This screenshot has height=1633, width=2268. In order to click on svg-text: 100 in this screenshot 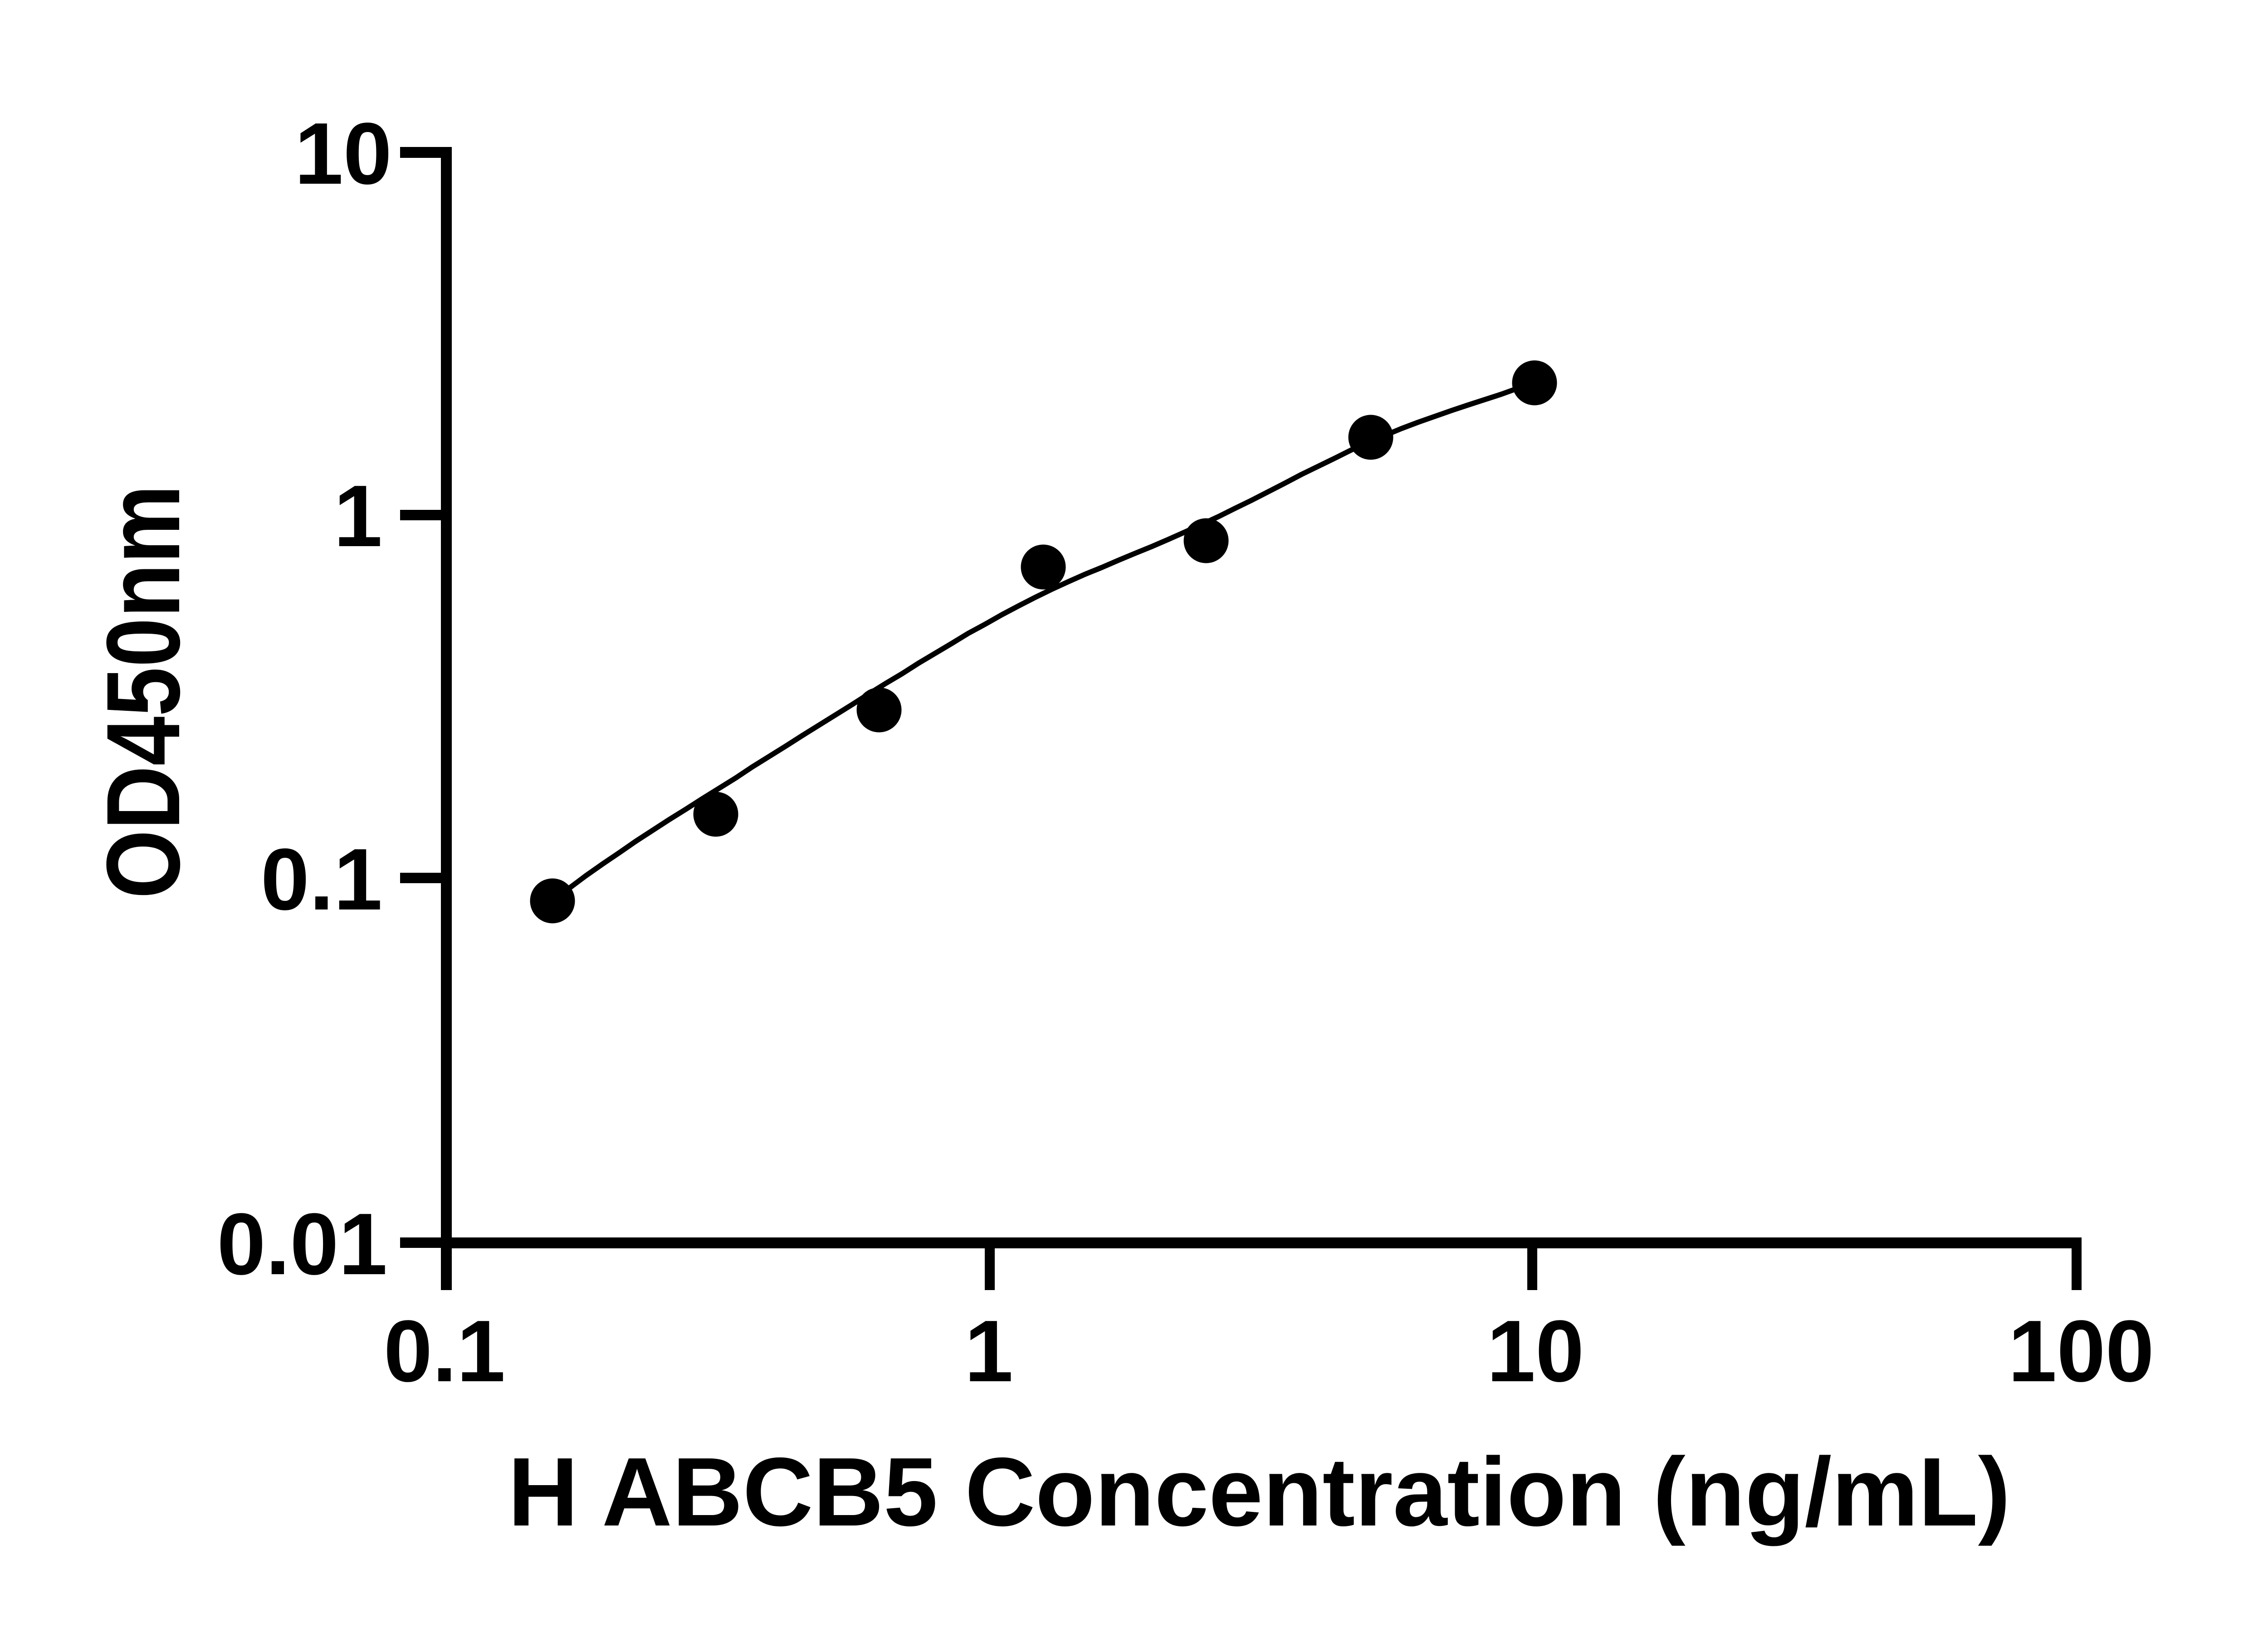, I will do `click(2081, 1351)`.